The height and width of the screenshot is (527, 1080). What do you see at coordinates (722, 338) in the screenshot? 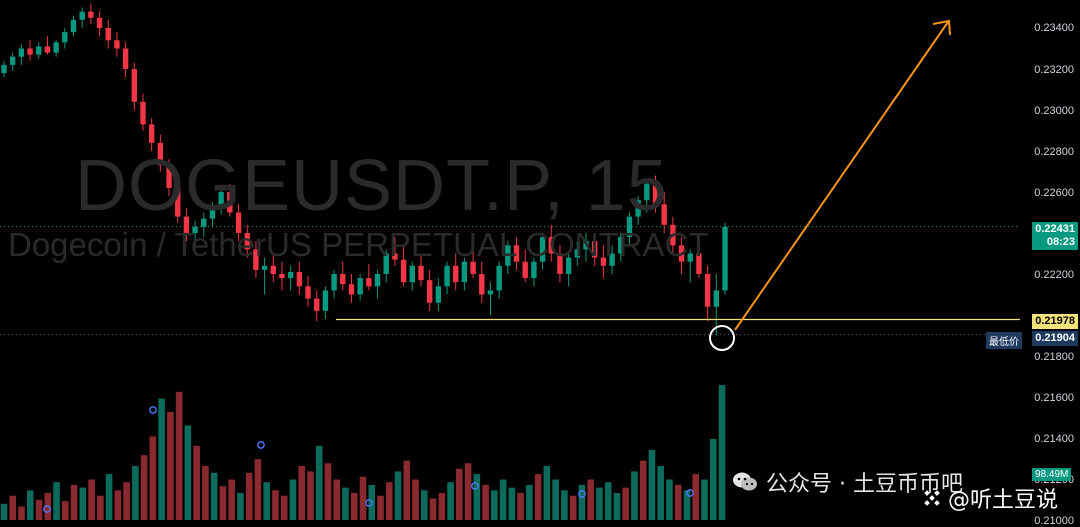
I see `low-circle` at bounding box center [722, 338].